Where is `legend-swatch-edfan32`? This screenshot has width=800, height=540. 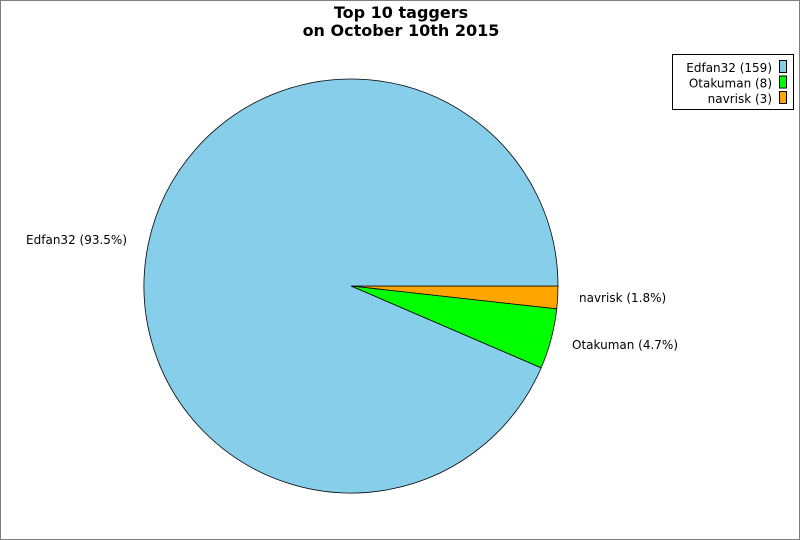
legend-swatch-edfan32 is located at coordinates (783, 66).